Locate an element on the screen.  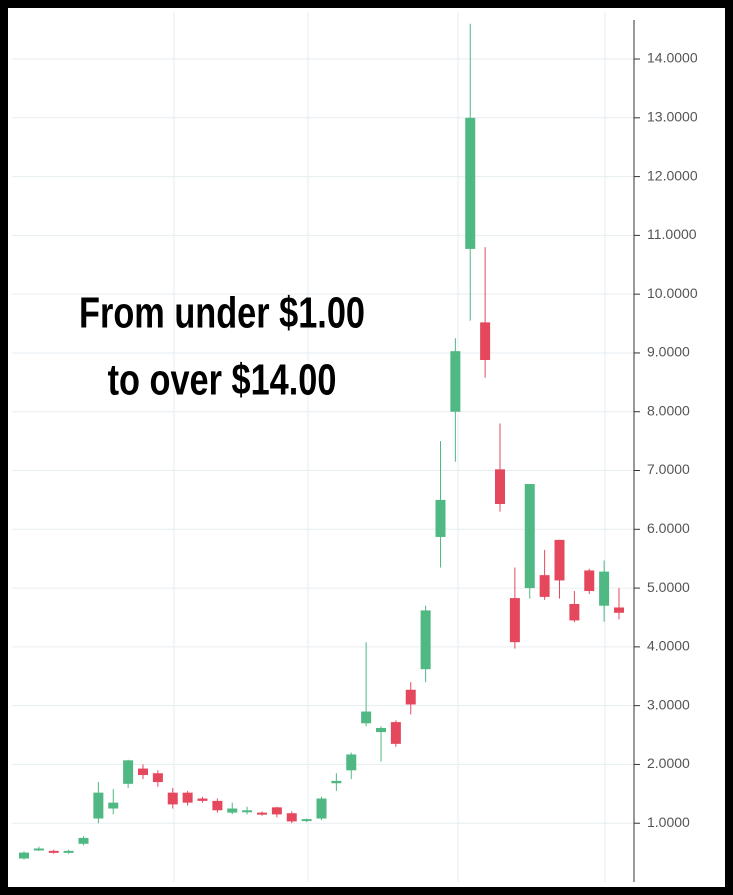
y-tick-label: 5.0000 is located at coordinates (668, 587).